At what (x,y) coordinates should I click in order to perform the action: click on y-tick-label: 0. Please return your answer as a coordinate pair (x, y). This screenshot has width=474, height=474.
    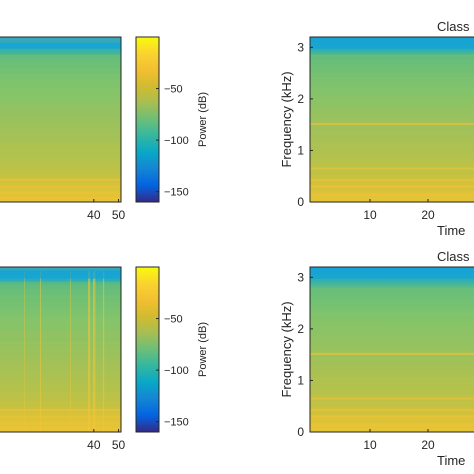
    Looking at the image, I should click on (300, 202).